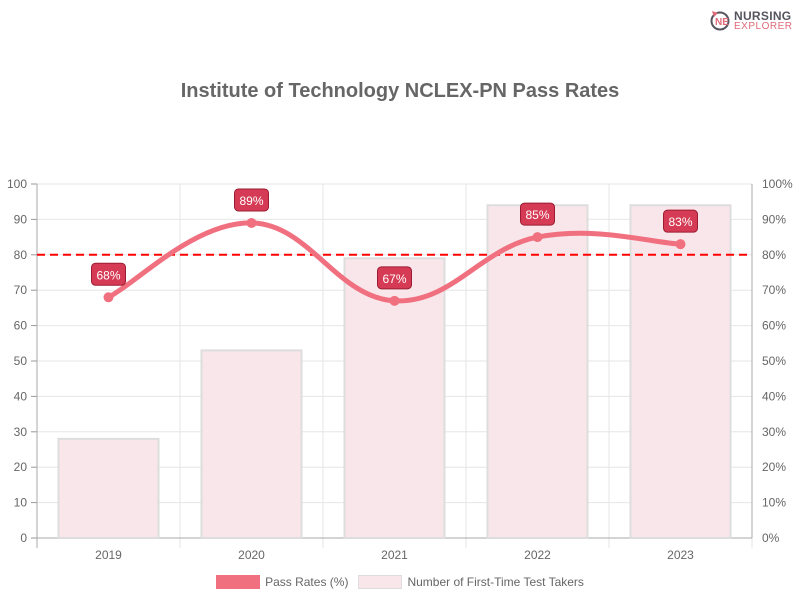 The height and width of the screenshot is (600, 800). I want to click on left-tick-label: 10, so click(21, 503).